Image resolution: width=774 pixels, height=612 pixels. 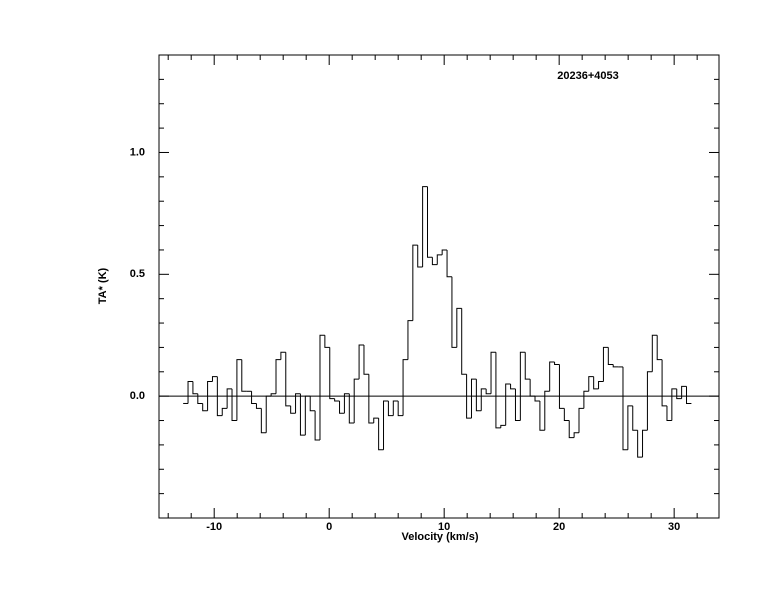 I want to click on x-tick-label: 30, so click(x=674, y=527).